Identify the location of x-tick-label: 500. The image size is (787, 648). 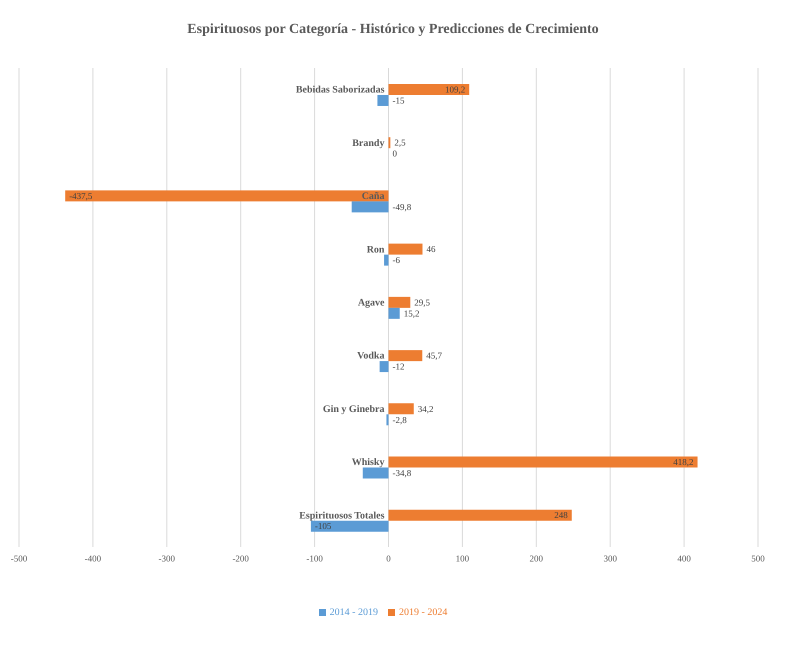
(758, 558).